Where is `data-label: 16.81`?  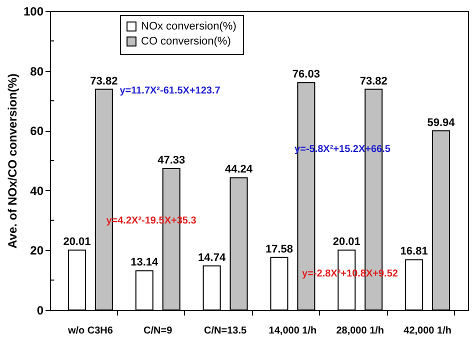
data-label: 16.81 is located at coordinates (414, 252).